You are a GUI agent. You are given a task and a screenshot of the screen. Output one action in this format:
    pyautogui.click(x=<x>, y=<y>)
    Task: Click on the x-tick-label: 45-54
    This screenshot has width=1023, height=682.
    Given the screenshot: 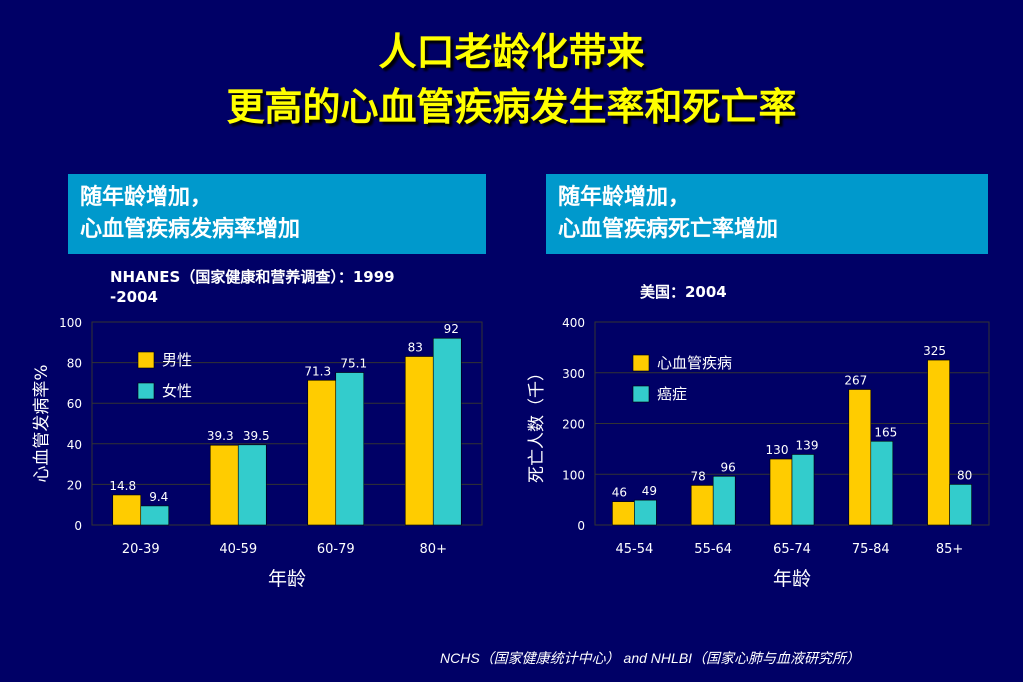 What is the action you would take?
    pyautogui.click(x=635, y=549)
    